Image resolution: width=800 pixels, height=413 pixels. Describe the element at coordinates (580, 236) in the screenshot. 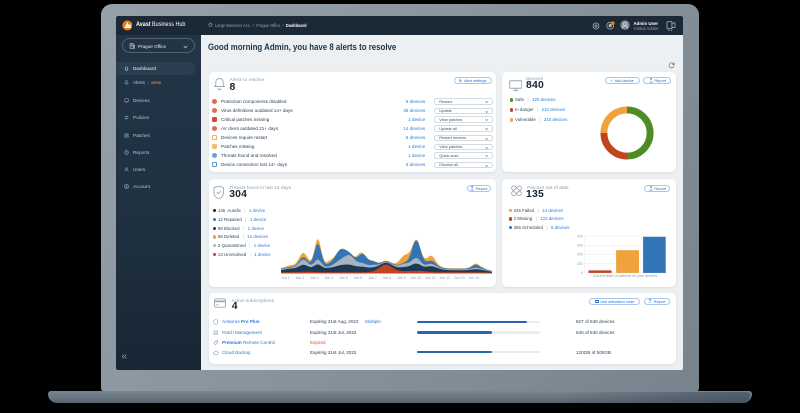

I see `svg-text: 400` at that location.